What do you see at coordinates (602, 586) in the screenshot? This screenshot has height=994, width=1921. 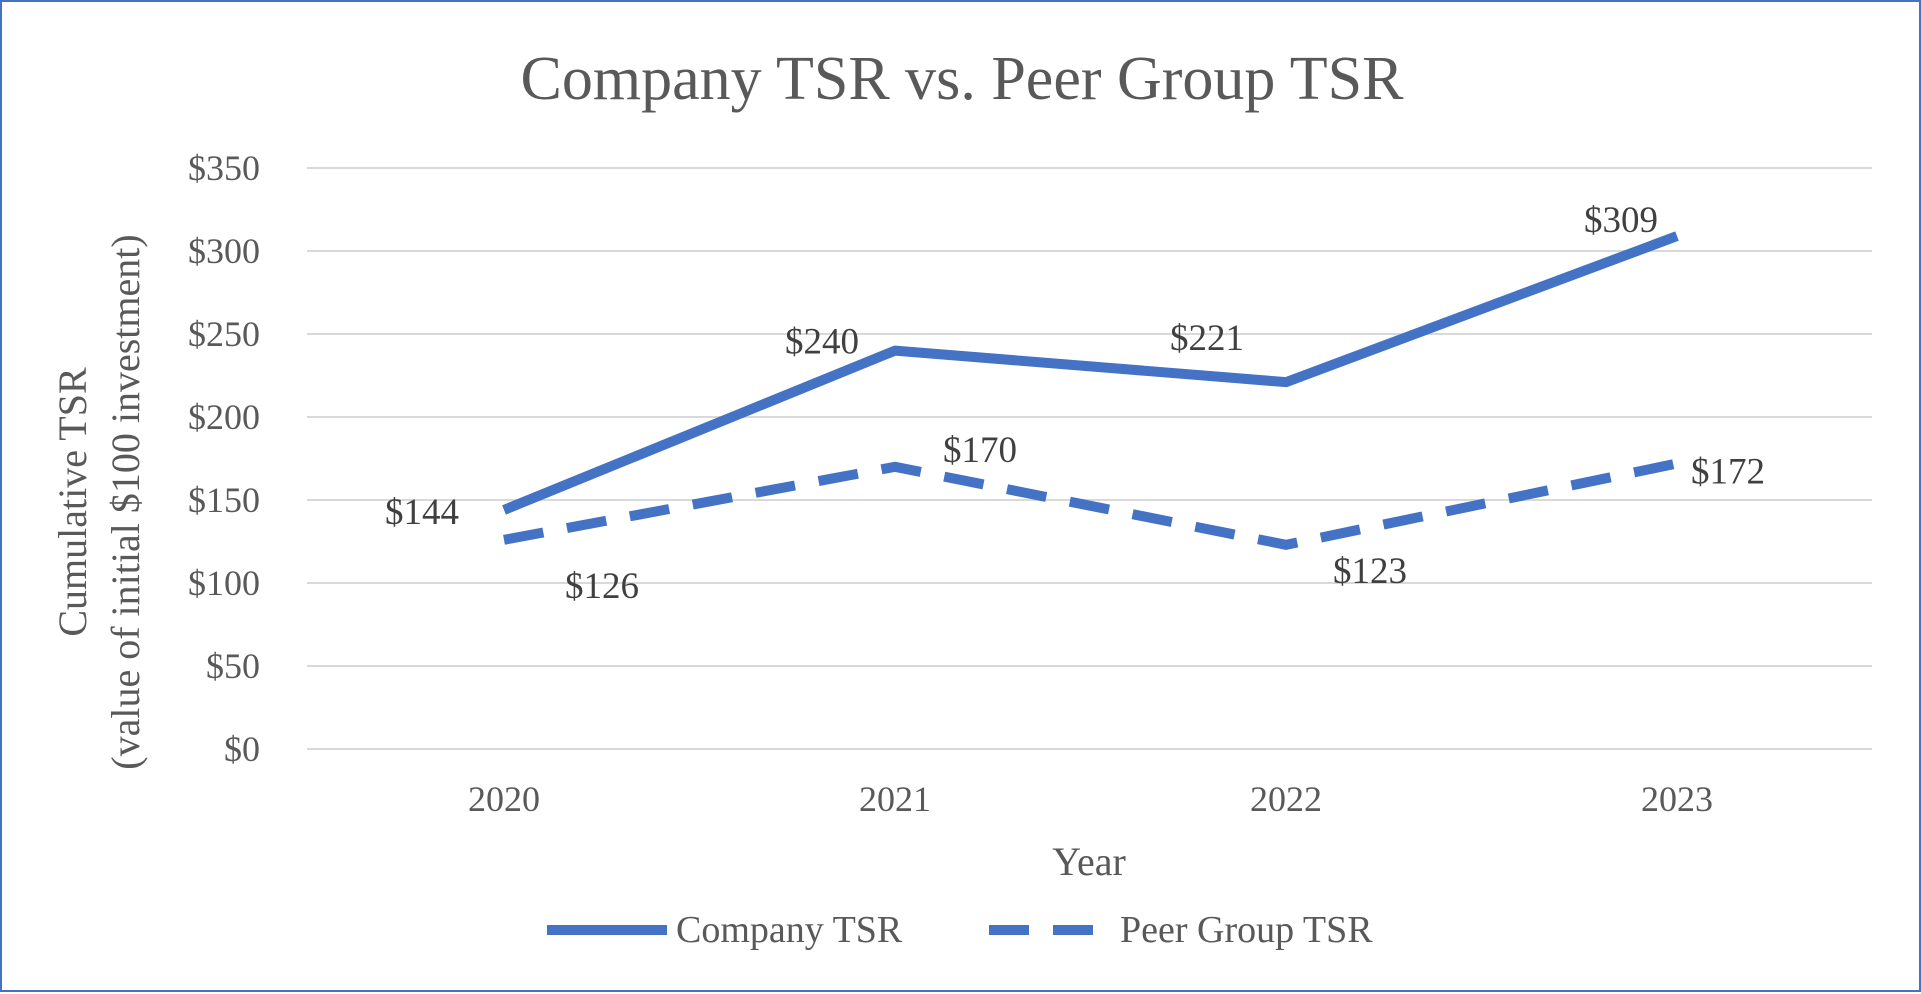 I see `data-label-peer-group-tsr: $126` at bounding box center [602, 586].